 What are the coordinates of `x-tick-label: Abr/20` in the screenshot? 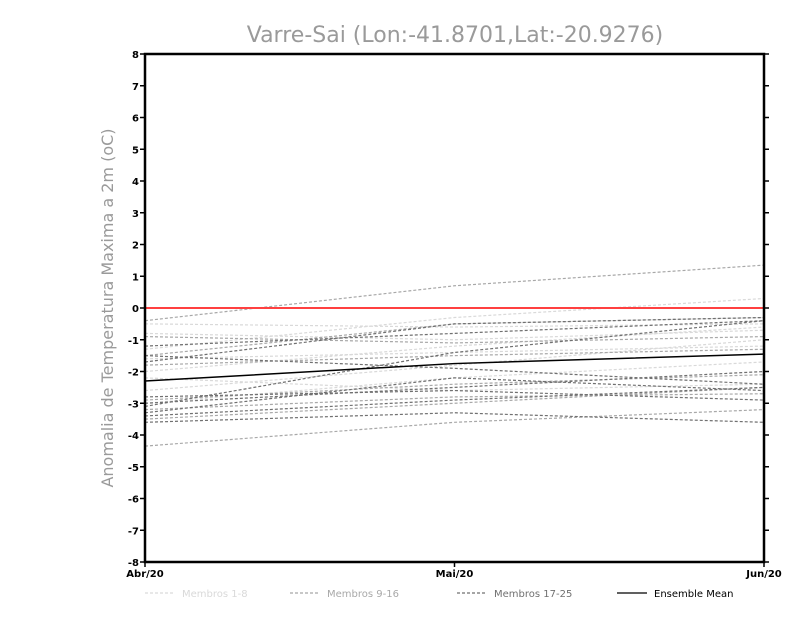 It's located at (144, 574).